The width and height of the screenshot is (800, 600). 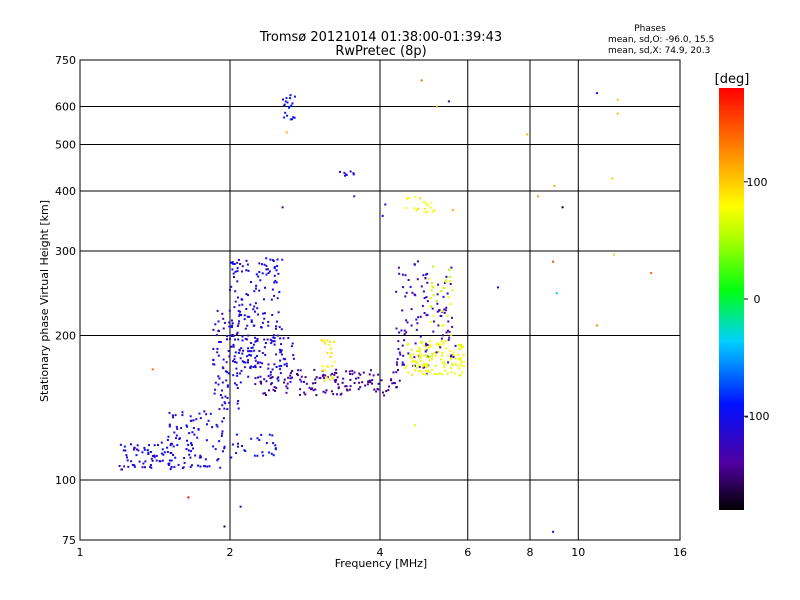 What do you see at coordinates (230, 552) in the screenshot?
I see `x-tick-label: 2` at bounding box center [230, 552].